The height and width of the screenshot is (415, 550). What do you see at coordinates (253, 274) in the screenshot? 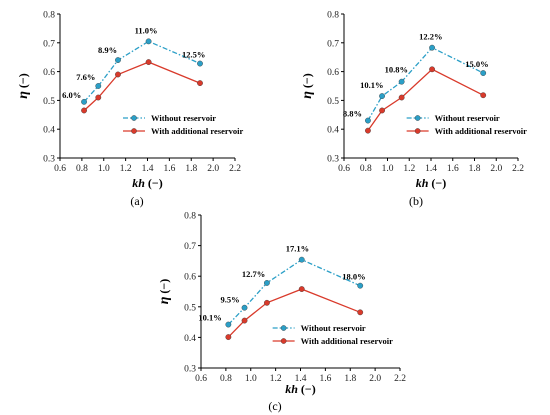
I see `data-label: 12.7%` at bounding box center [253, 274].